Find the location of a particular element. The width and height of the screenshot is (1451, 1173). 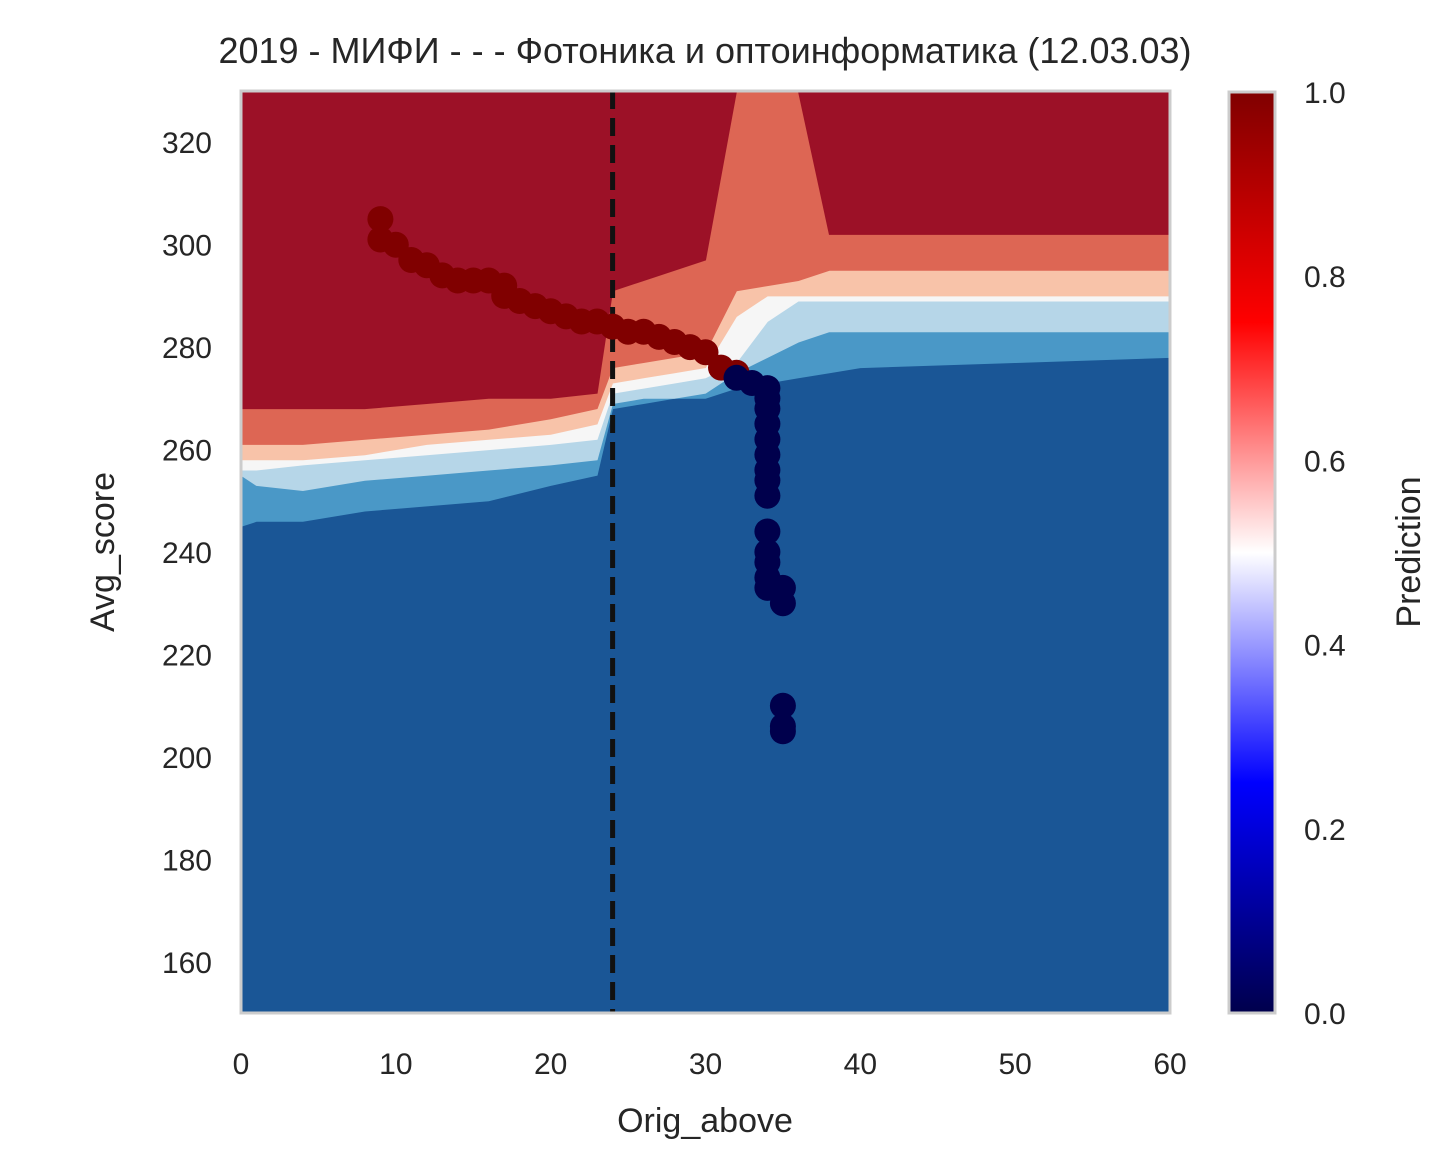

y-axis-ticks: 160 180 200 220 240 260 280 300 320 is located at coordinates (187, 553).